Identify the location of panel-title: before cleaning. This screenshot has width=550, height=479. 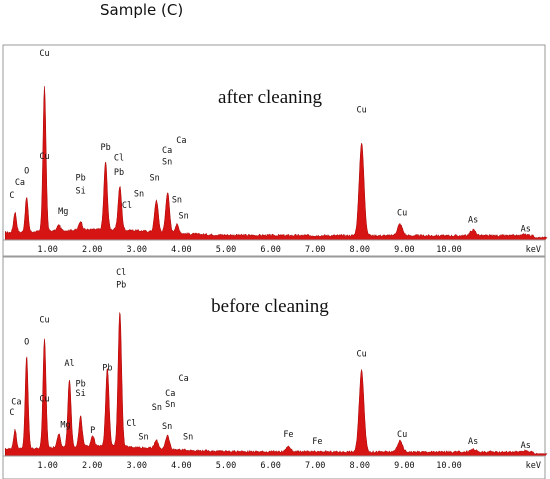
(270, 306).